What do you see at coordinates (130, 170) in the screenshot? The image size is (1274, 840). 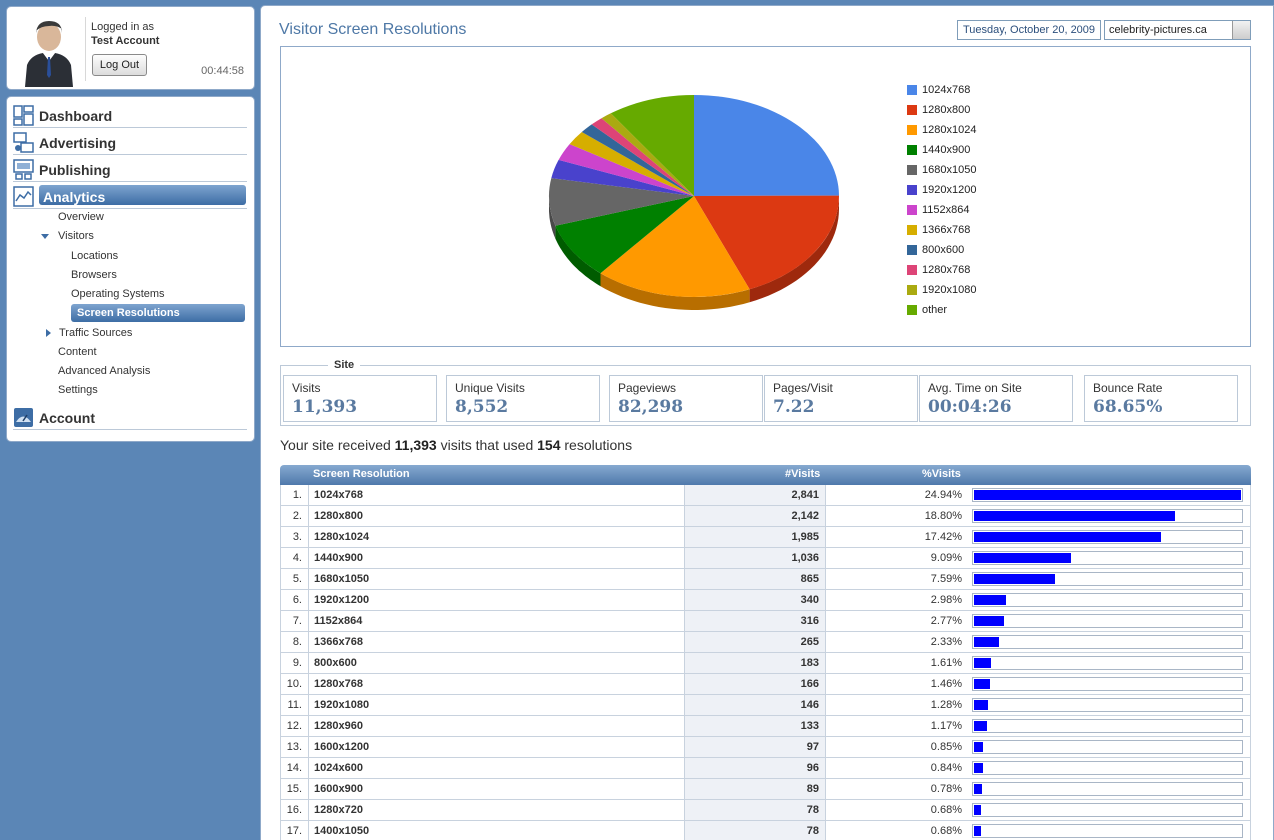 I see `nav-publishing: Publishing` at bounding box center [130, 170].